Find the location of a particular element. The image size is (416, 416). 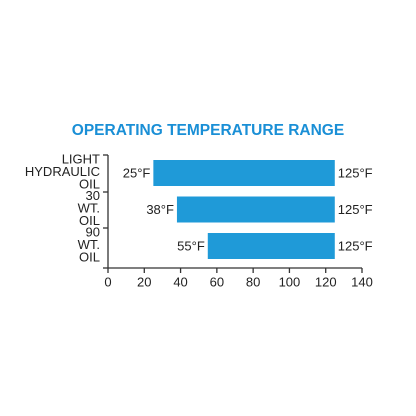

x-tick-label: 120 is located at coordinates (326, 281).